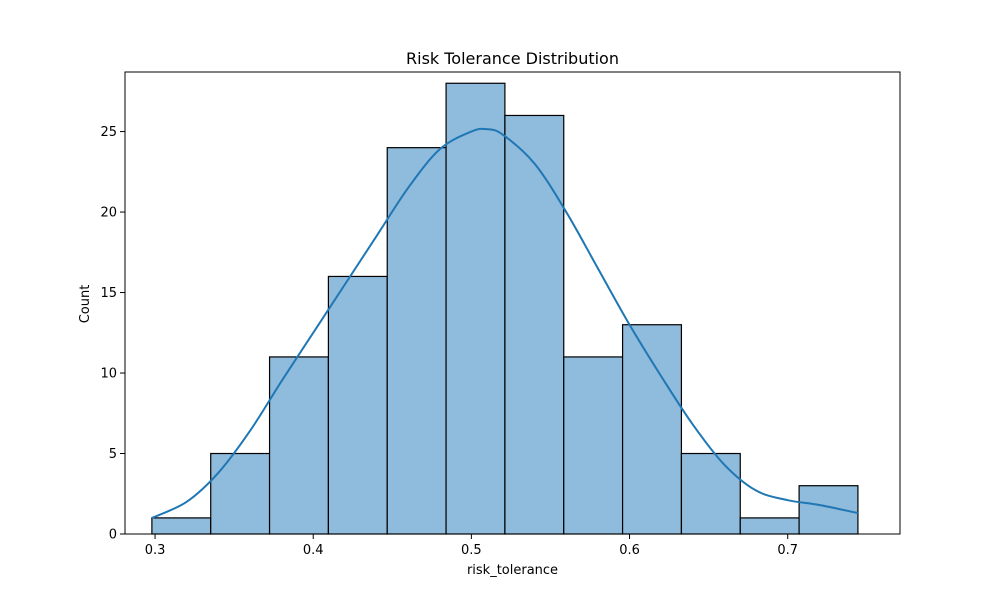 The image size is (1000, 605). Describe the element at coordinates (313, 550) in the screenshot. I see `x-tick-label: 0.4` at that location.